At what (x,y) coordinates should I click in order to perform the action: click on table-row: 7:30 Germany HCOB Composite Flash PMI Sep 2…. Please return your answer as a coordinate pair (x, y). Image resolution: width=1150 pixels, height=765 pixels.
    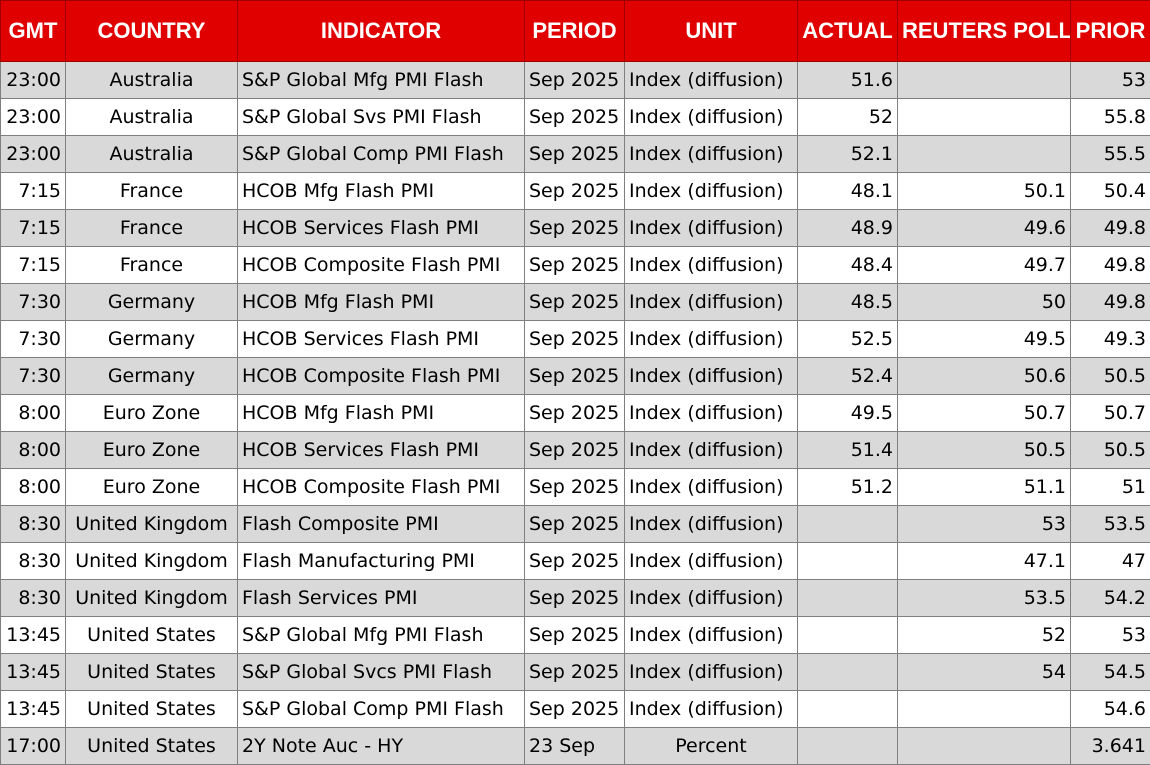
    Looking at the image, I should click on (575, 376).